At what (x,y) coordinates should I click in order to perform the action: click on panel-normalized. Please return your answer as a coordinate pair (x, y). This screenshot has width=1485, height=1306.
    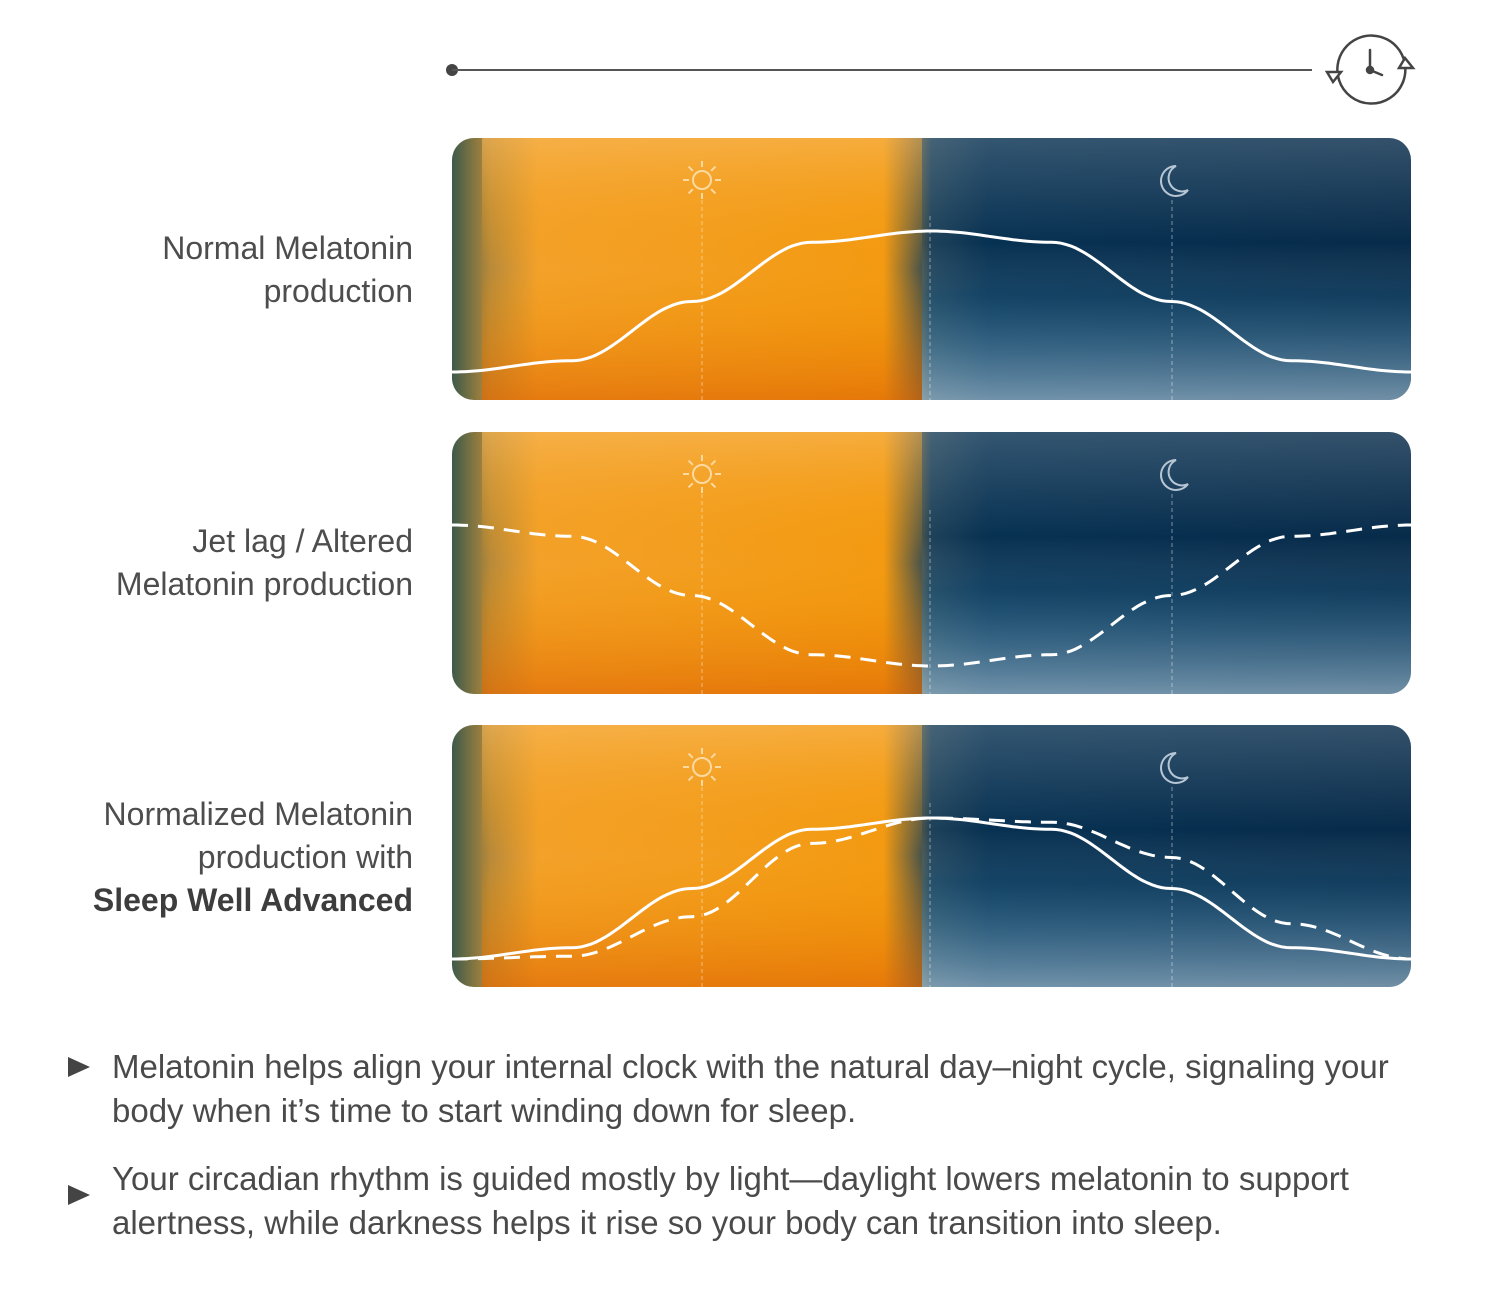
    Looking at the image, I should click on (931, 856).